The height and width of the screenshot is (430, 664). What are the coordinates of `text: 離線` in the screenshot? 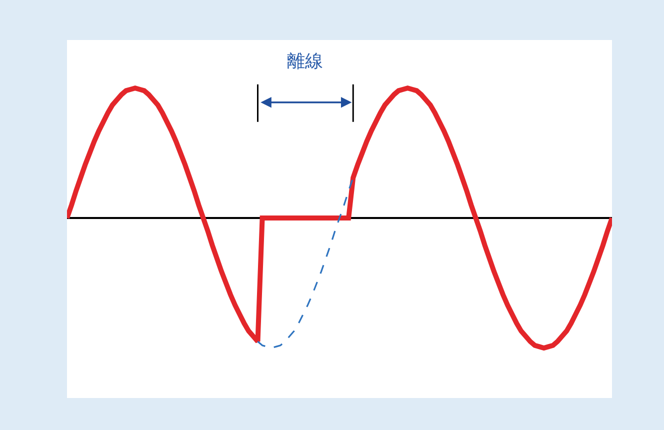 It's located at (305, 61).